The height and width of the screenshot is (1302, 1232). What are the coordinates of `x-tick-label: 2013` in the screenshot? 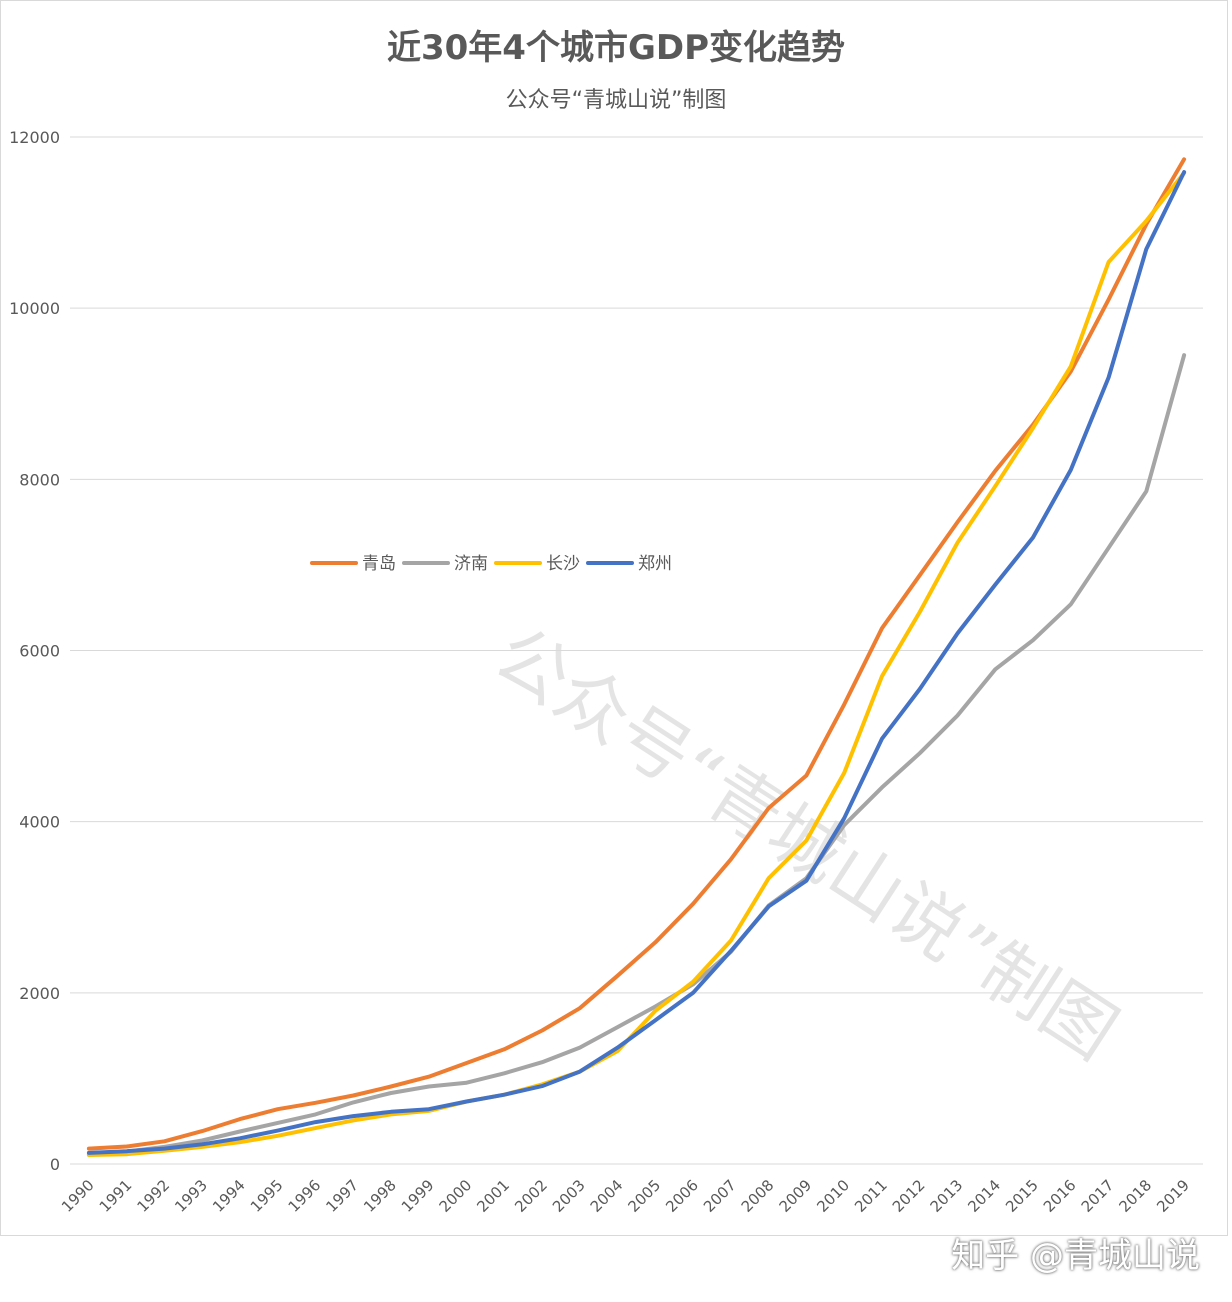 It's located at (947, 1196).